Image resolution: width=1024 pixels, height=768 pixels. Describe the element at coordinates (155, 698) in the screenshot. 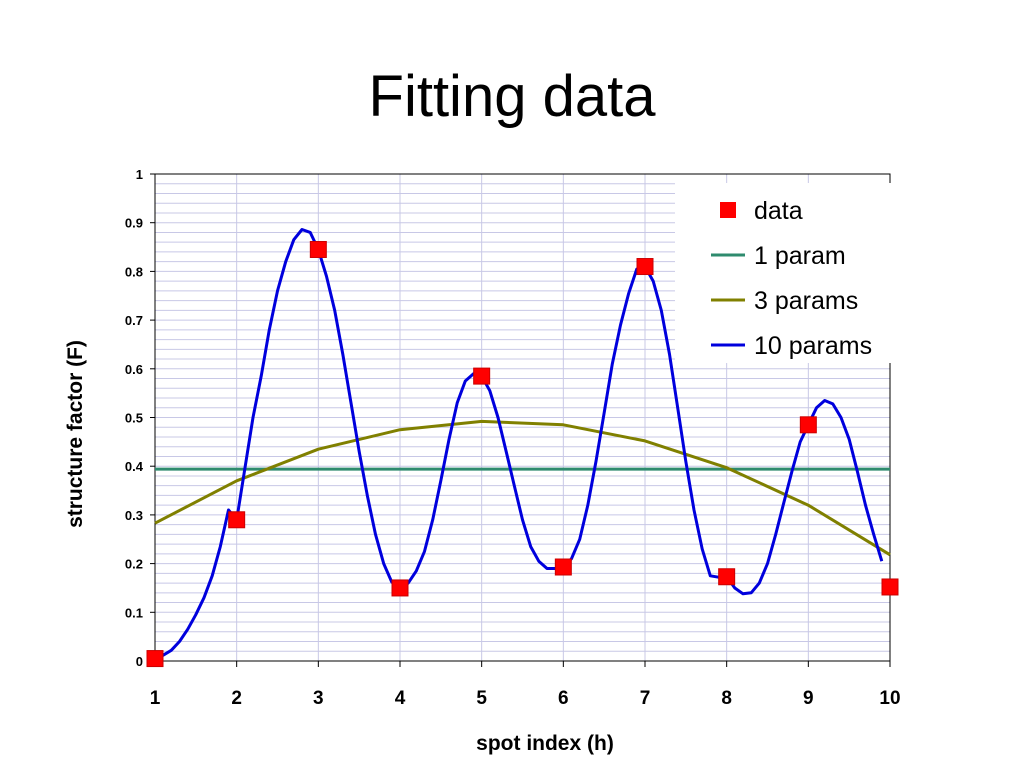

I see `x-tick-label: 1` at that location.